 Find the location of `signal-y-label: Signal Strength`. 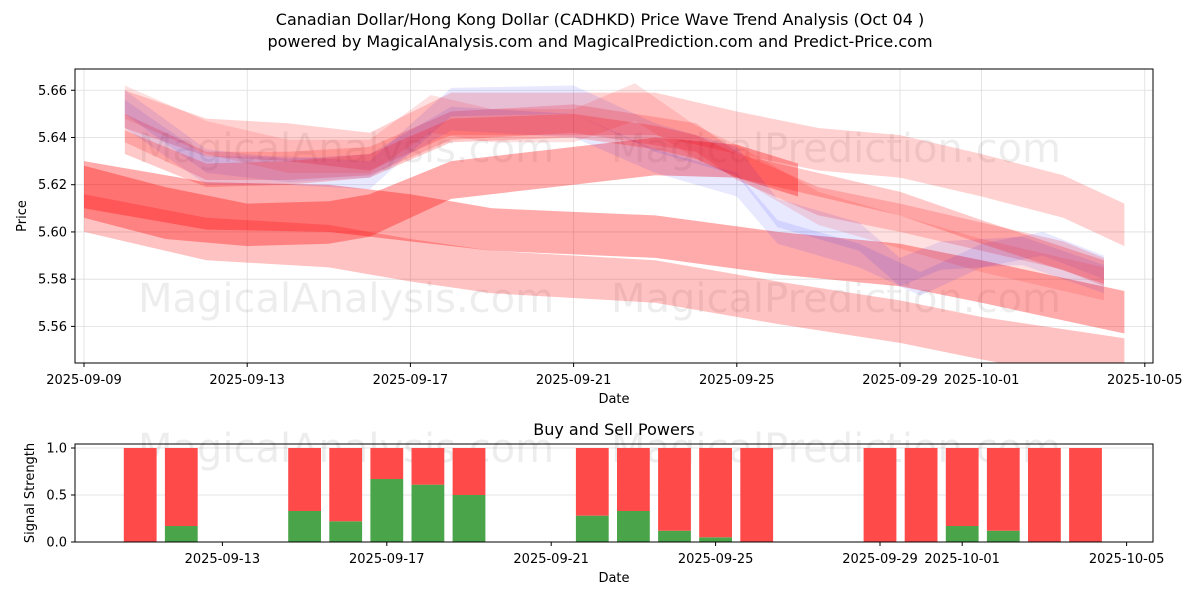

signal-y-label: Signal Strength is located at coordinates (30, 493).